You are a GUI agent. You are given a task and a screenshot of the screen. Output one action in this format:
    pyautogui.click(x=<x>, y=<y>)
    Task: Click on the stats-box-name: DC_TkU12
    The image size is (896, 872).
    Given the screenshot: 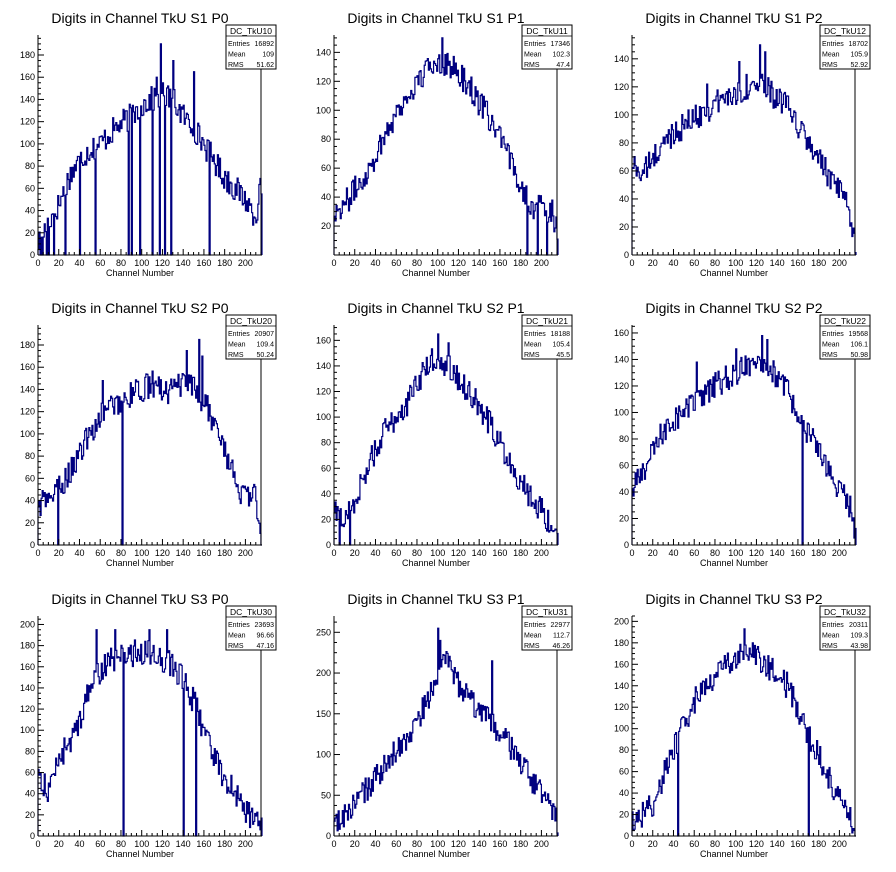 What is the action you would take?
    pyautogui.click(x=845, y=31)
    